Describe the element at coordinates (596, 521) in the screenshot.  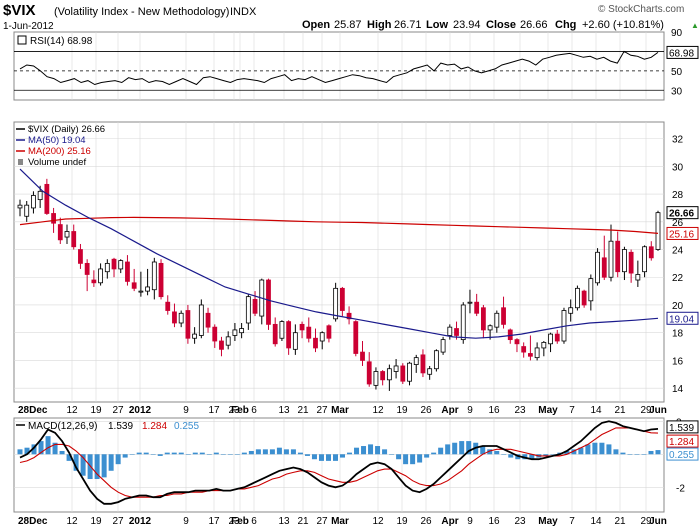
I see `macd-x-label: 14` at that location.